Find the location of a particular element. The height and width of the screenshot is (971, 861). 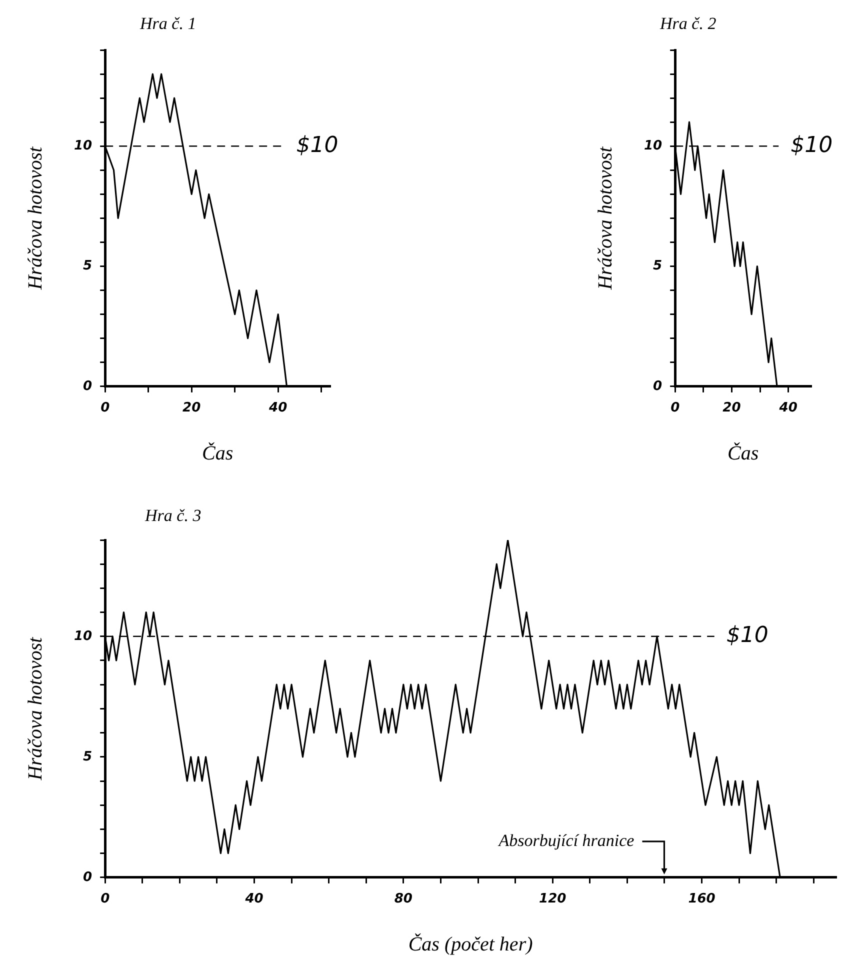

x-tick-label: 120 is located at coordinates (552, 899).